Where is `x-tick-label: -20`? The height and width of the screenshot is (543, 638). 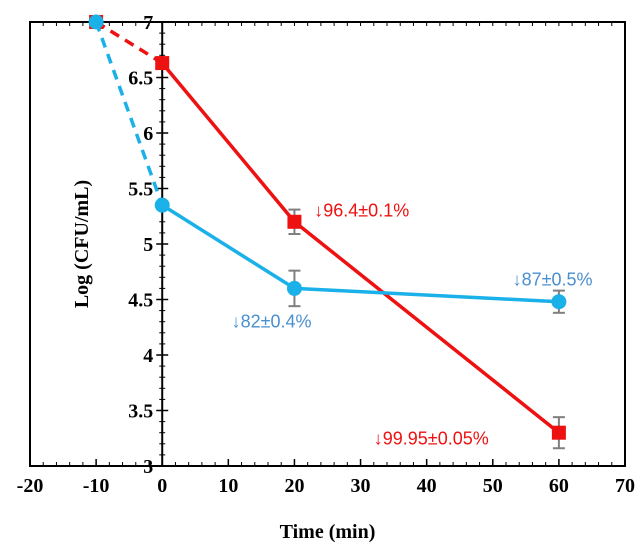 x-tick-label: -20 is located at coordinates (30, 486).